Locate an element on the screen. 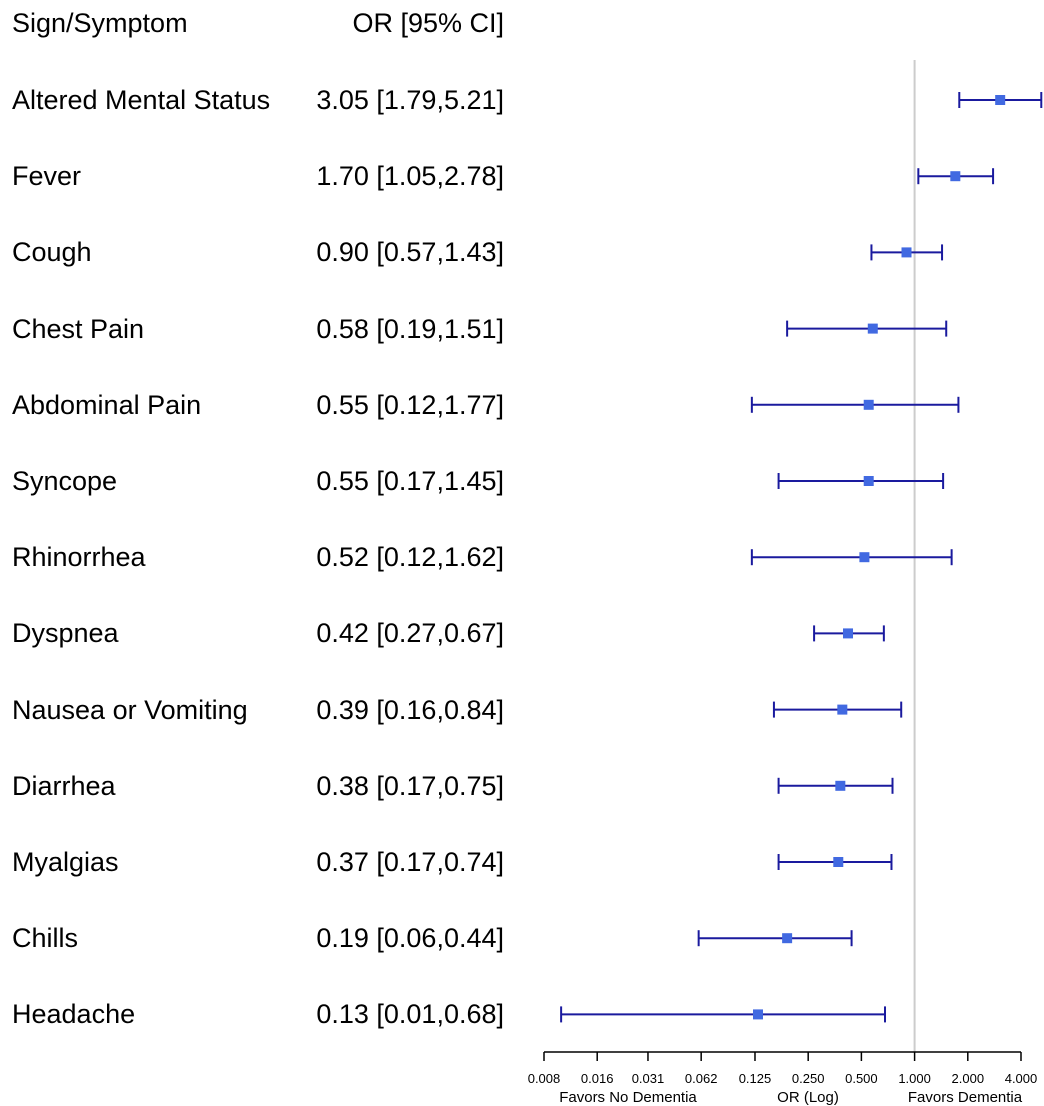 The width and height of the screenshot is (1044, 1106). row-label: Chills is located at coordinates (45, 938).